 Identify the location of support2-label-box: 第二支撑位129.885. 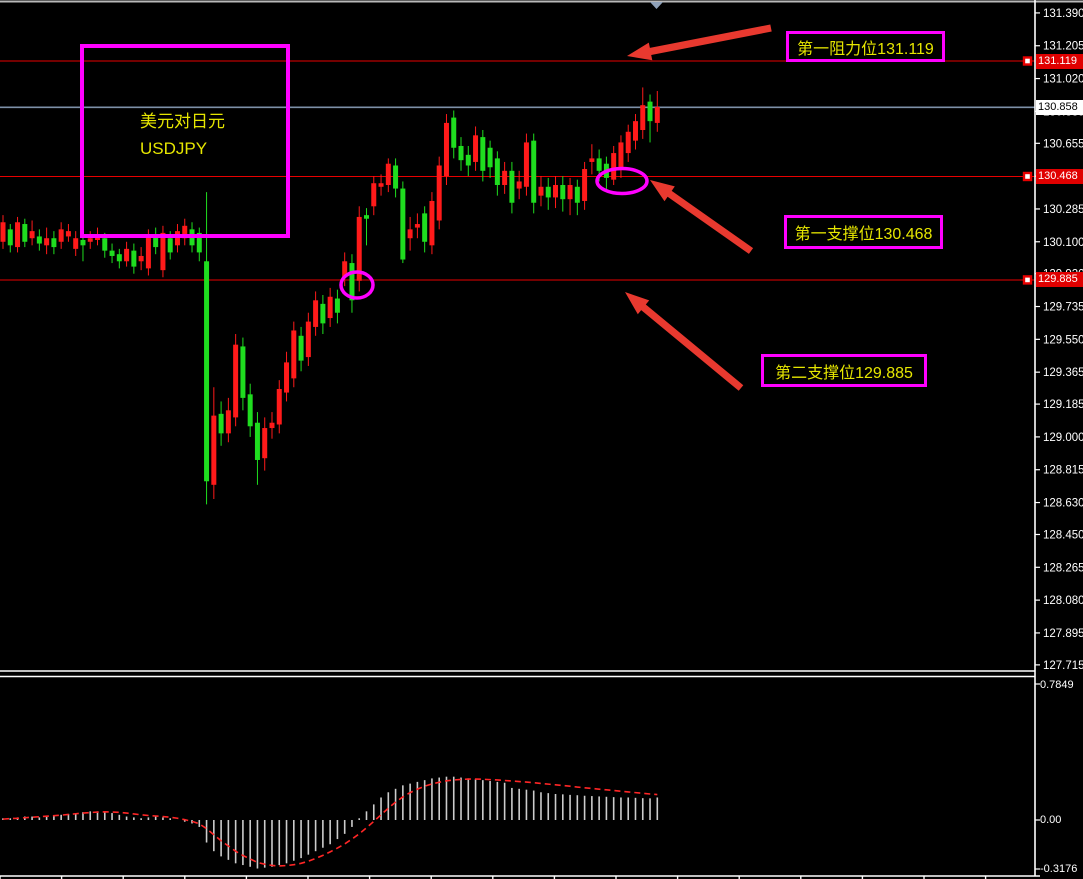
(844, 370).